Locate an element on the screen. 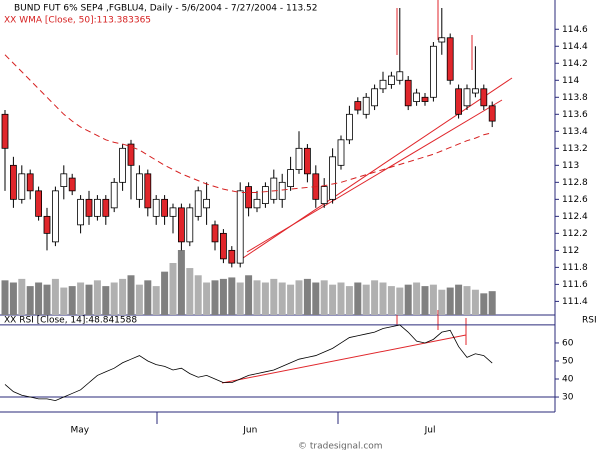  y-tick-label: 113.8 is located at coordinates (575, 98).